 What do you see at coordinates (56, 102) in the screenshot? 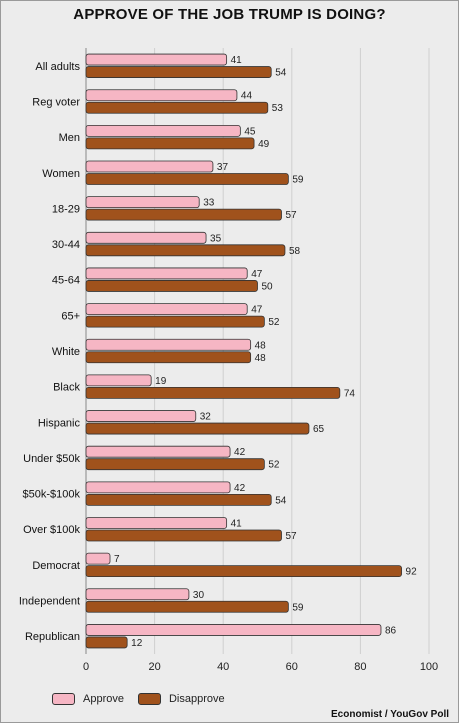
I see `category-label: Reg voter` at bounding box center [56, 102].